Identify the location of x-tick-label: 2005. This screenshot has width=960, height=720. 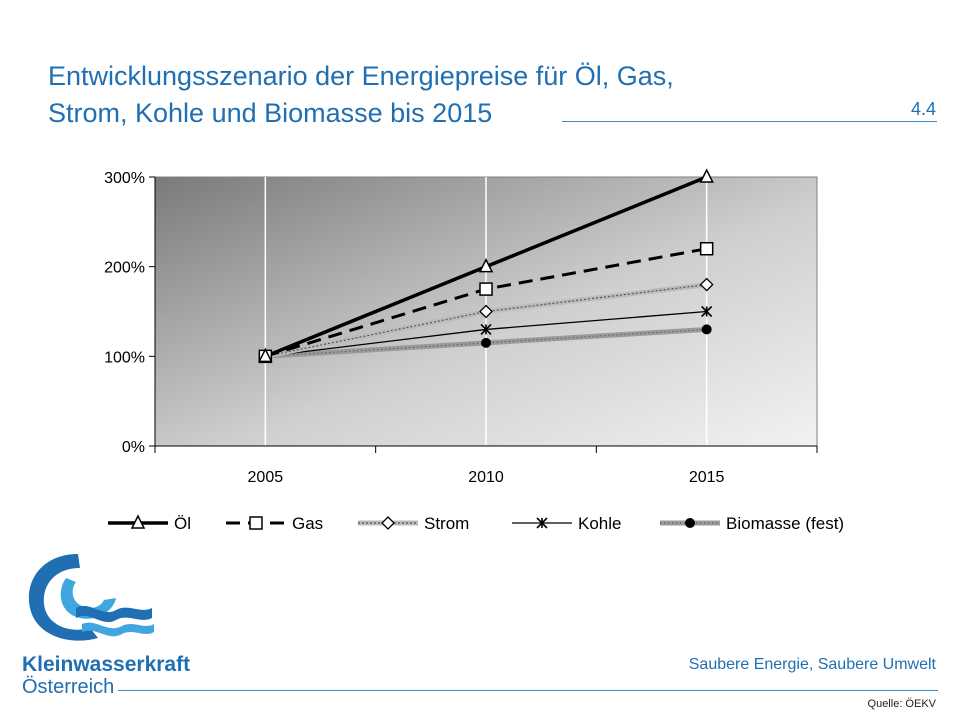
(266, 477).